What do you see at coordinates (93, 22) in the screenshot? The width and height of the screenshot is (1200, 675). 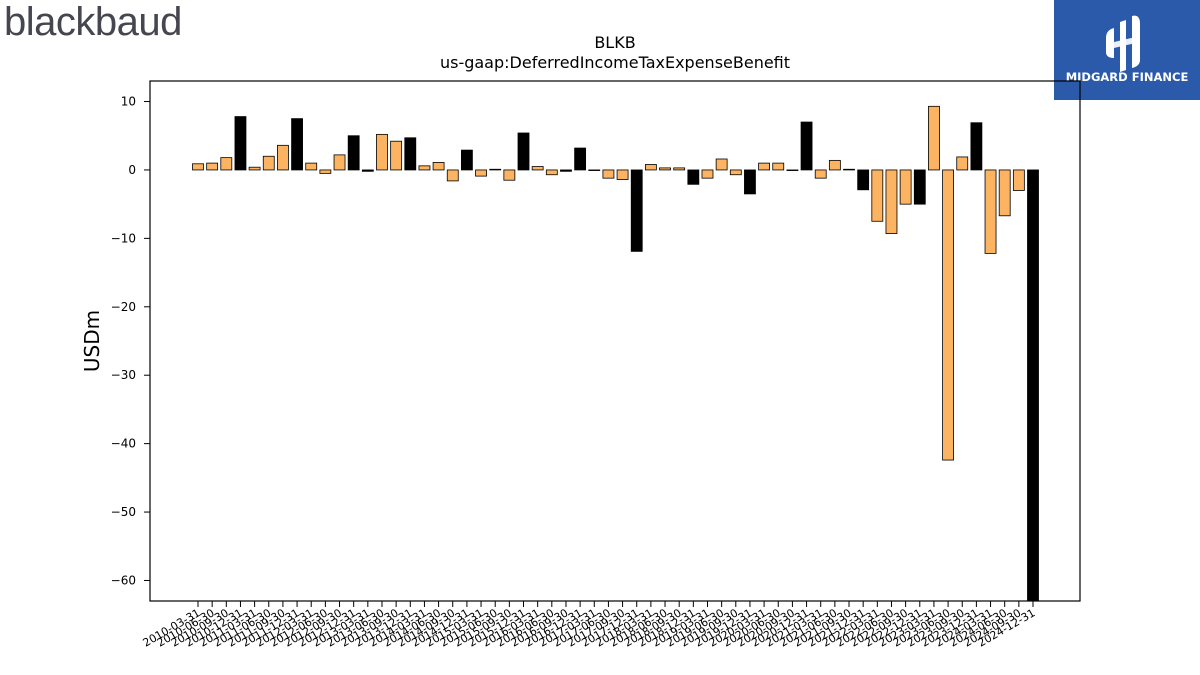 I see `blackbaud-logo: blackbaud` at bounding box center [93, 22].